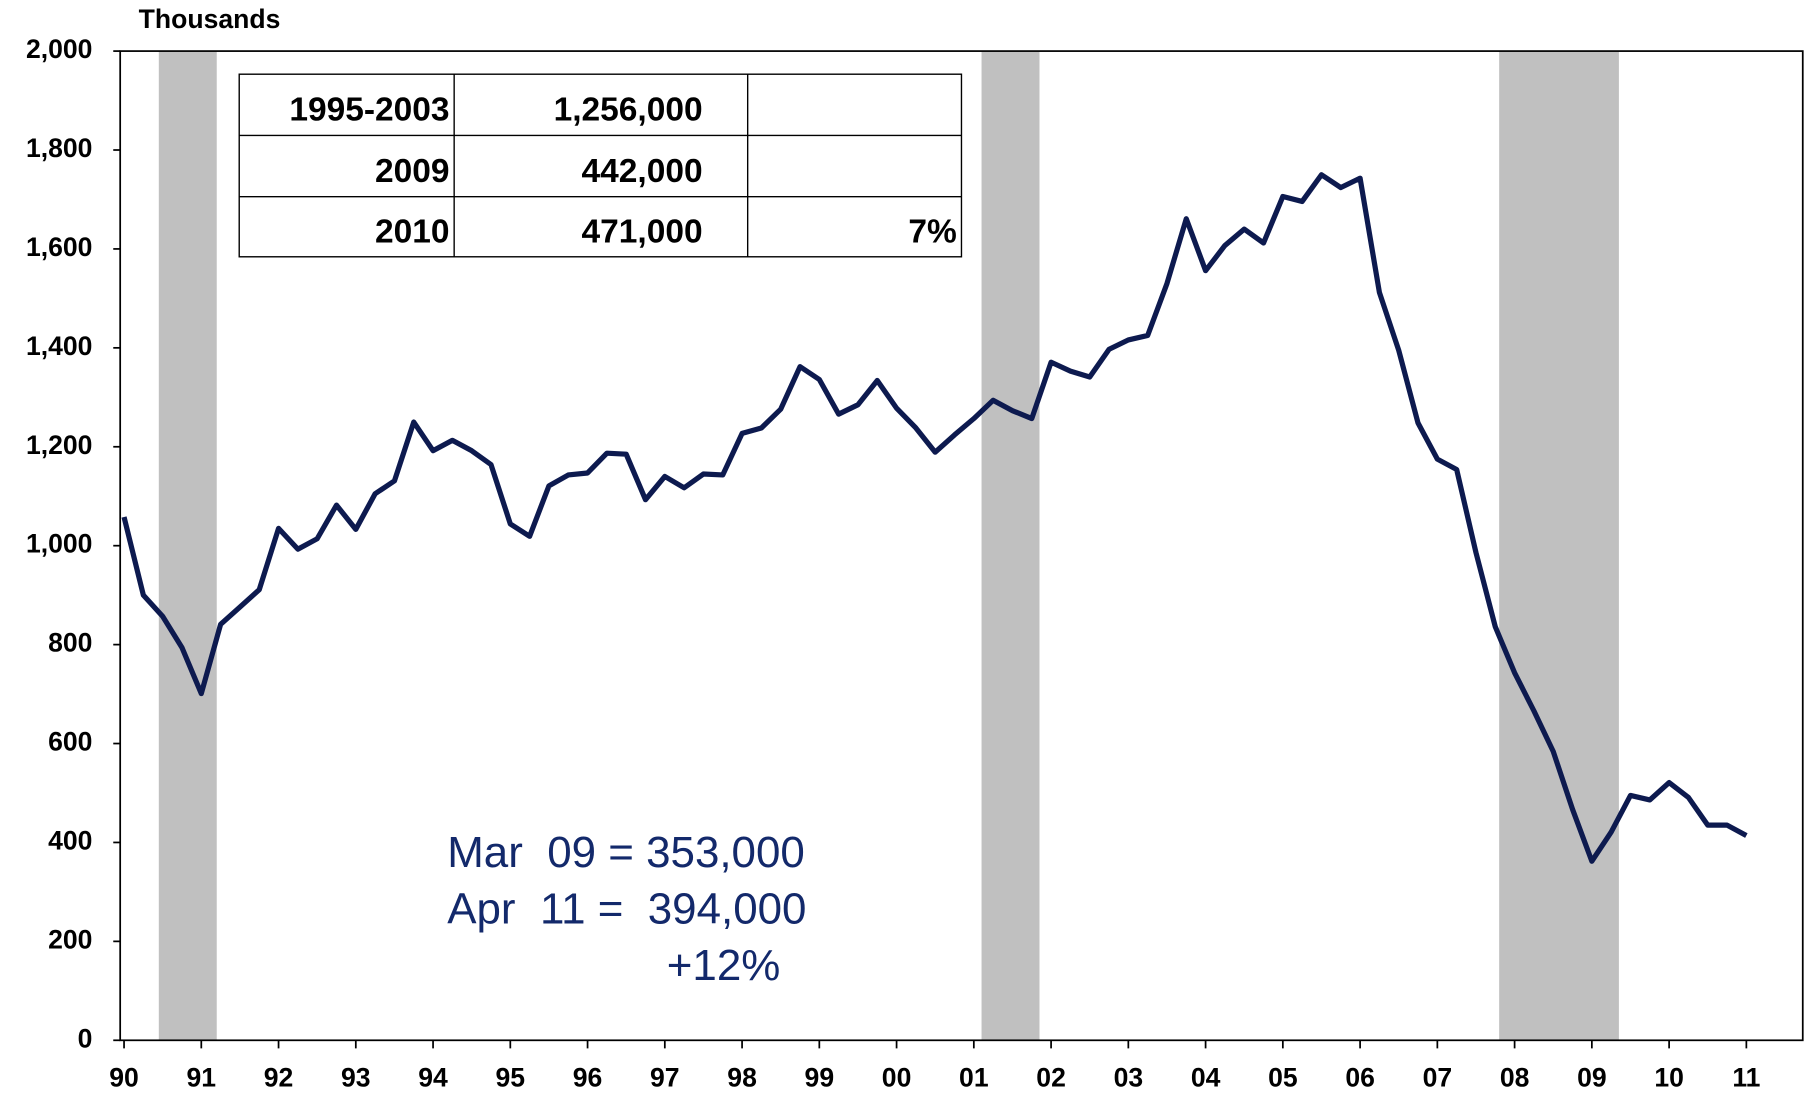 The width and height of the screenshot is (1812, 1096). I want to click on y-tick-label: 1,800, so click(59, 148).